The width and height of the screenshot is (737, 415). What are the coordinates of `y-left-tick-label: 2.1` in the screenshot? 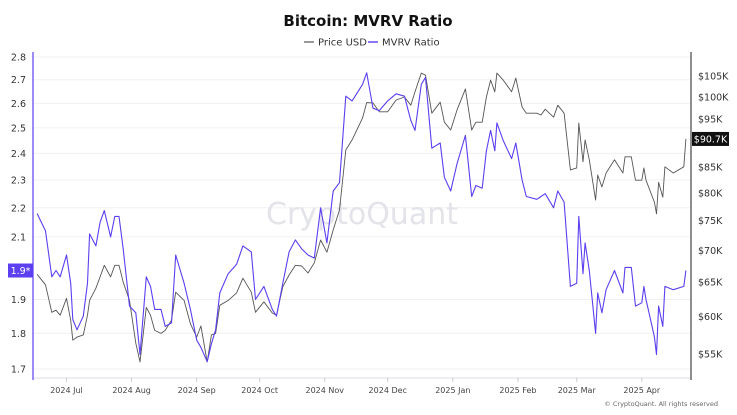 It's located at (18, 237).